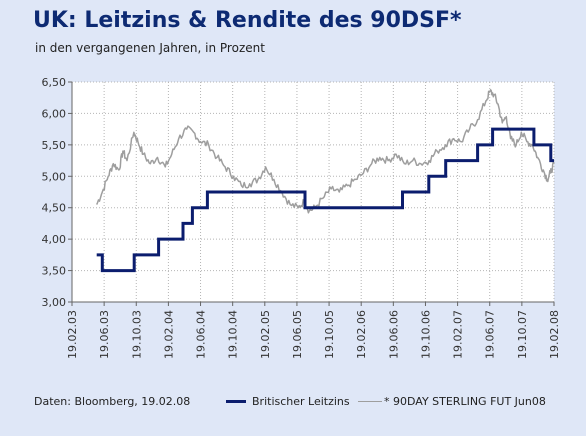 The image size is (586, 436). Describe the element at coordinates (54, 113) in the screenshot. I see `y-tick-label: 6,00` at that location.